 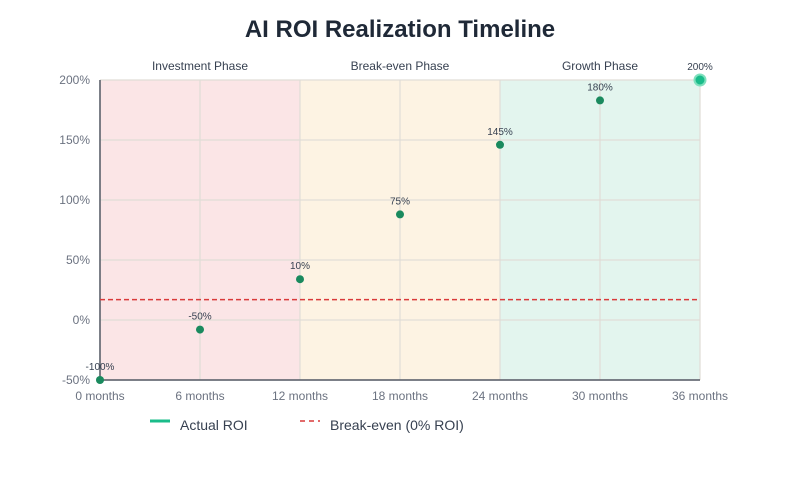 I want to click on phase-label: Break-even Phase, so click(x=400, y=66).